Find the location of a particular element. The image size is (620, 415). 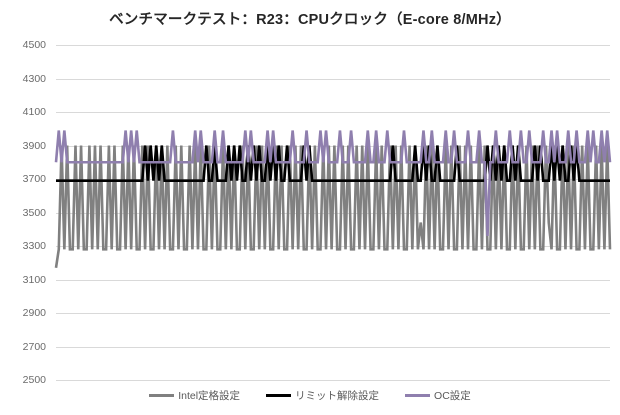

legend-item: Intel定格設定 is located at coordinates (194, 395).